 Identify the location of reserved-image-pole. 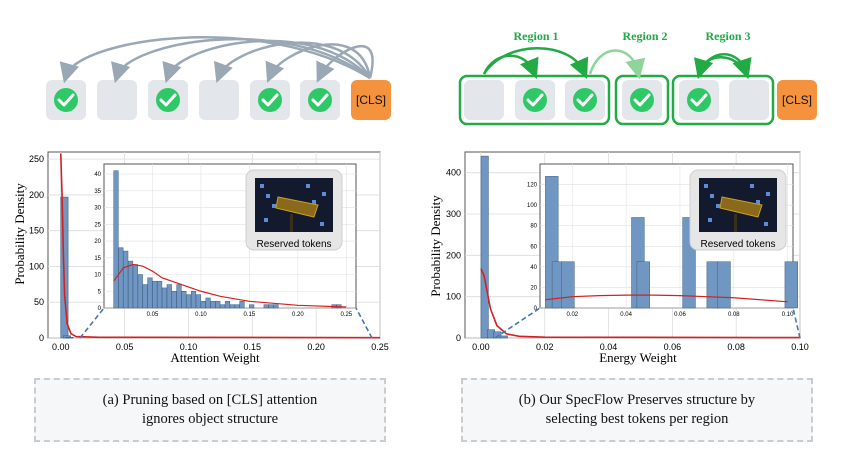
(291, 223).